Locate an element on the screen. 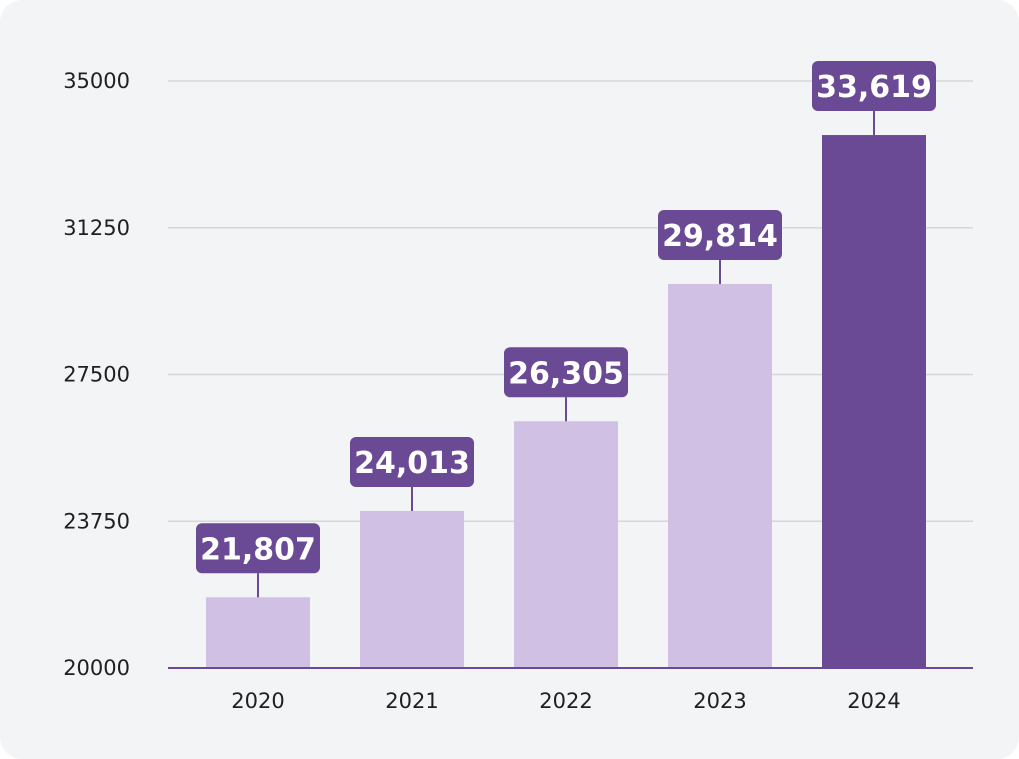 This screenshot has height=759, width=1019. data-label-value: 26,305 is located at coordinates (566, 373).